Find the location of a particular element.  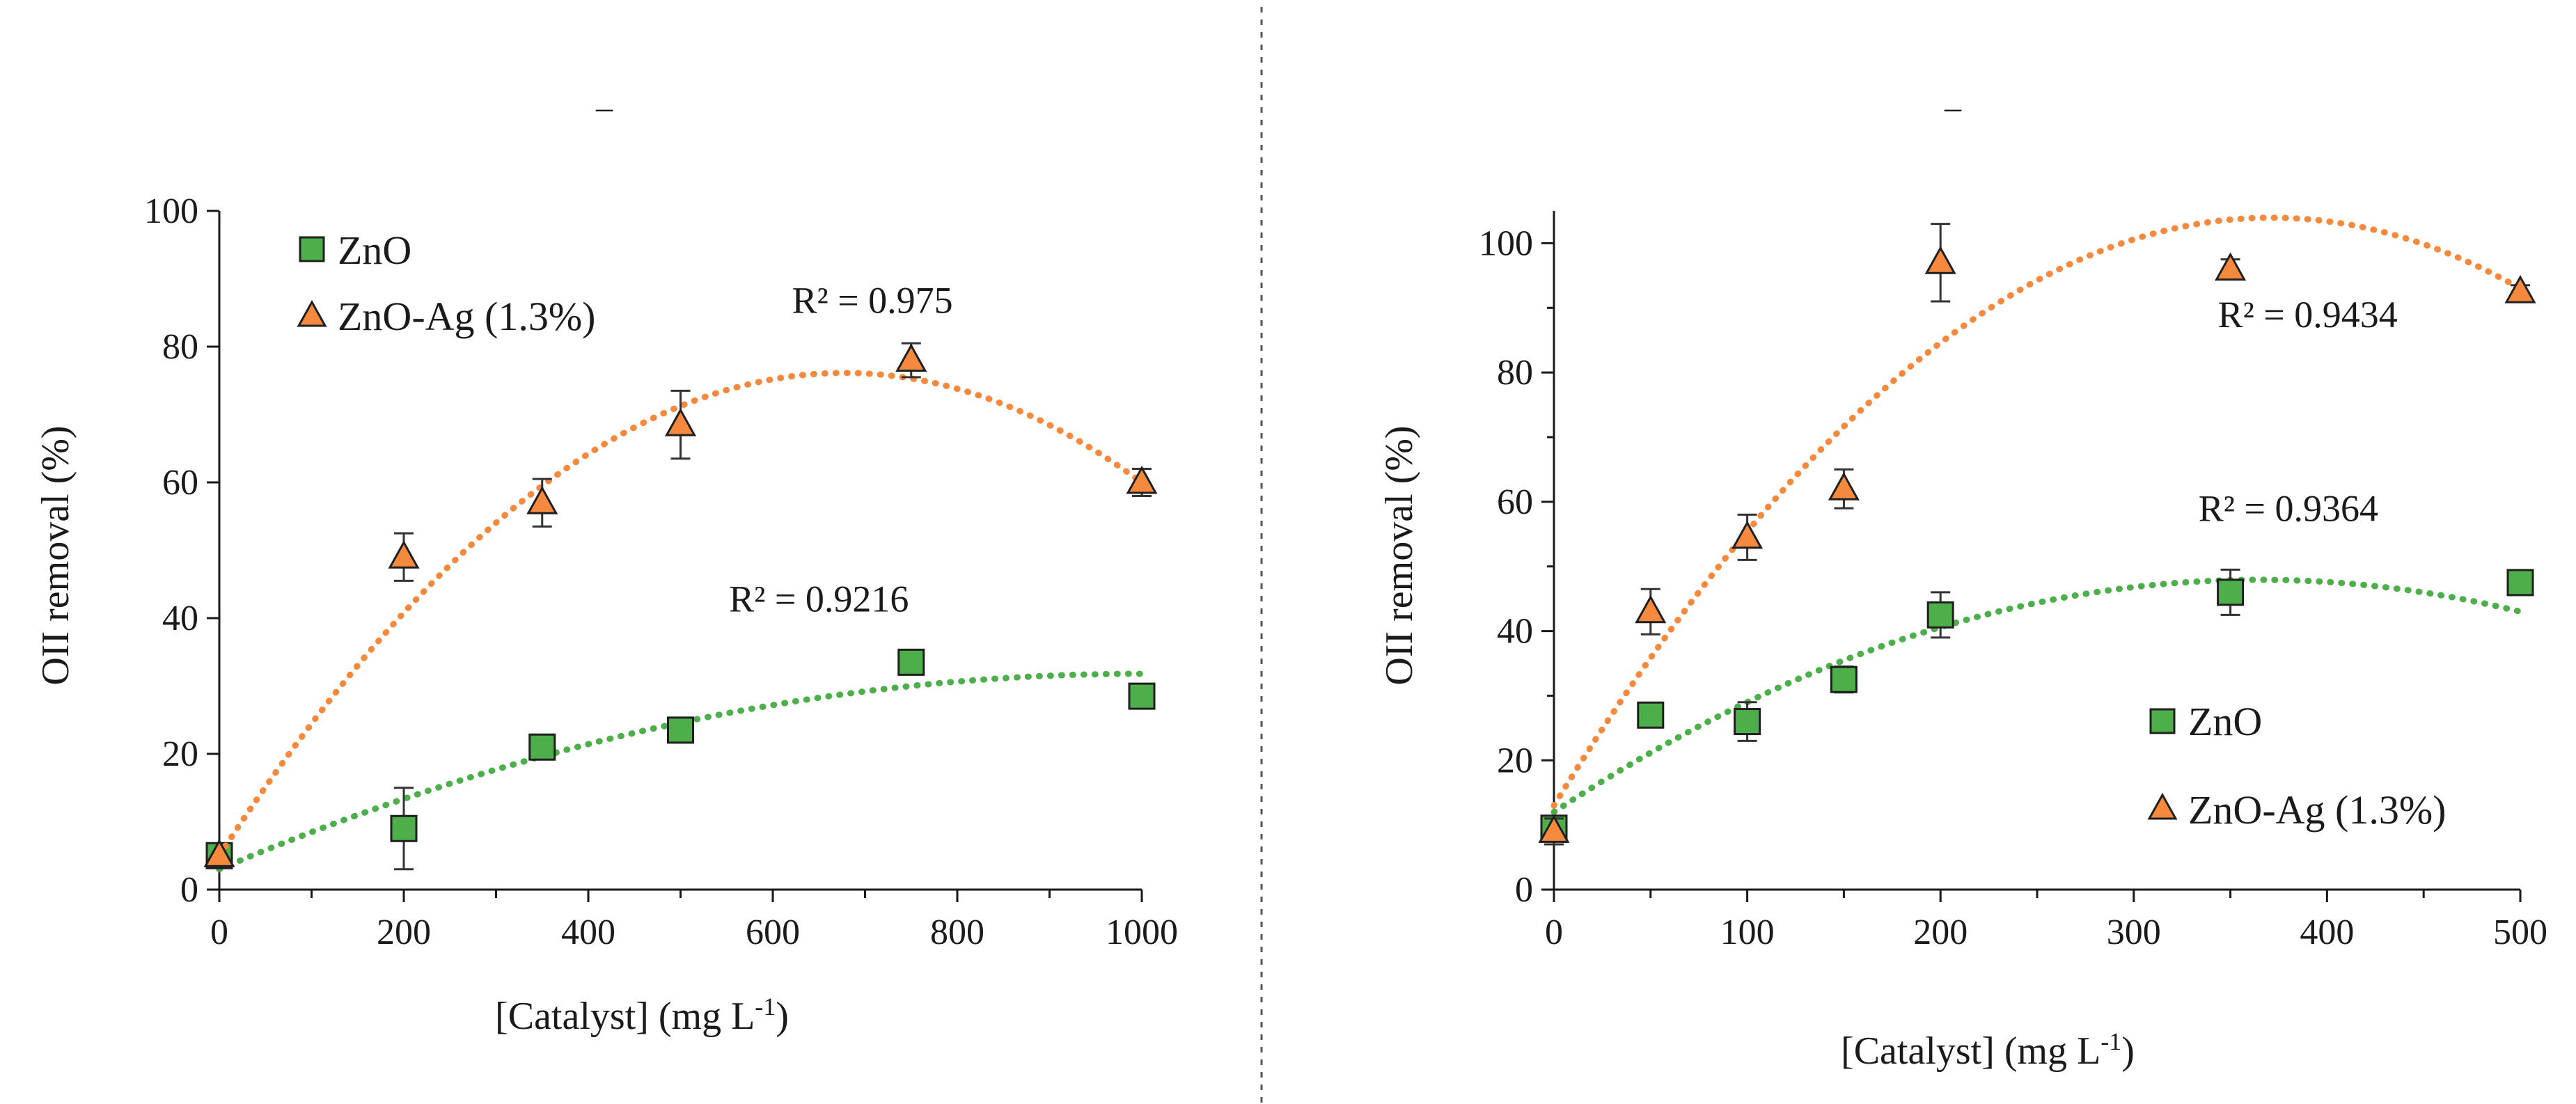

legend-left-zno-marker is located at coordinates (312, 249).